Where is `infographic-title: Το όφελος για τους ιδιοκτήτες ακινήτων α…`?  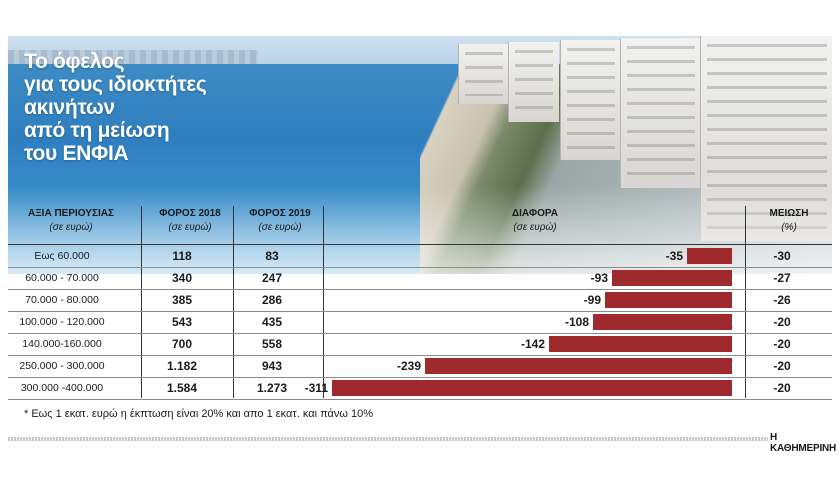
infographic-title: Το όφελος για τους ιδιοκτήτες ακινήτων α… is located at coordinates (134, 107).